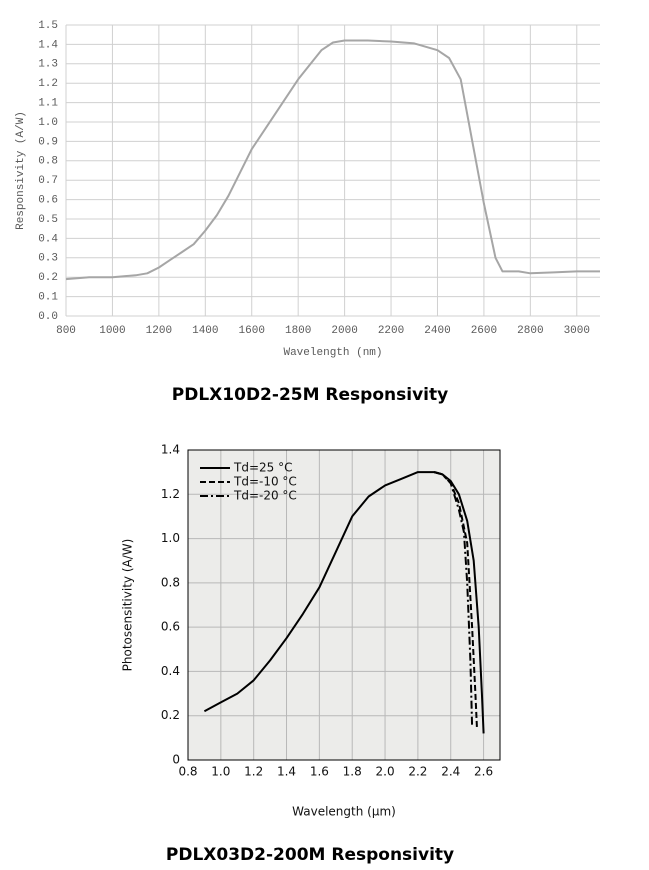  I want to click on x-axis-label: Wavelength (μm), so click(344, 812).